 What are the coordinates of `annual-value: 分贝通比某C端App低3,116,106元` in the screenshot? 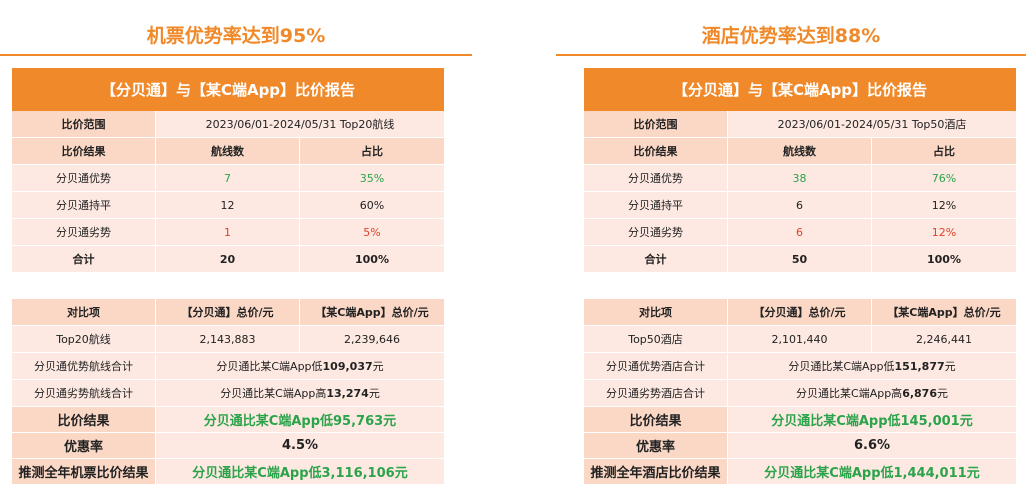 It's located at (300, 471).